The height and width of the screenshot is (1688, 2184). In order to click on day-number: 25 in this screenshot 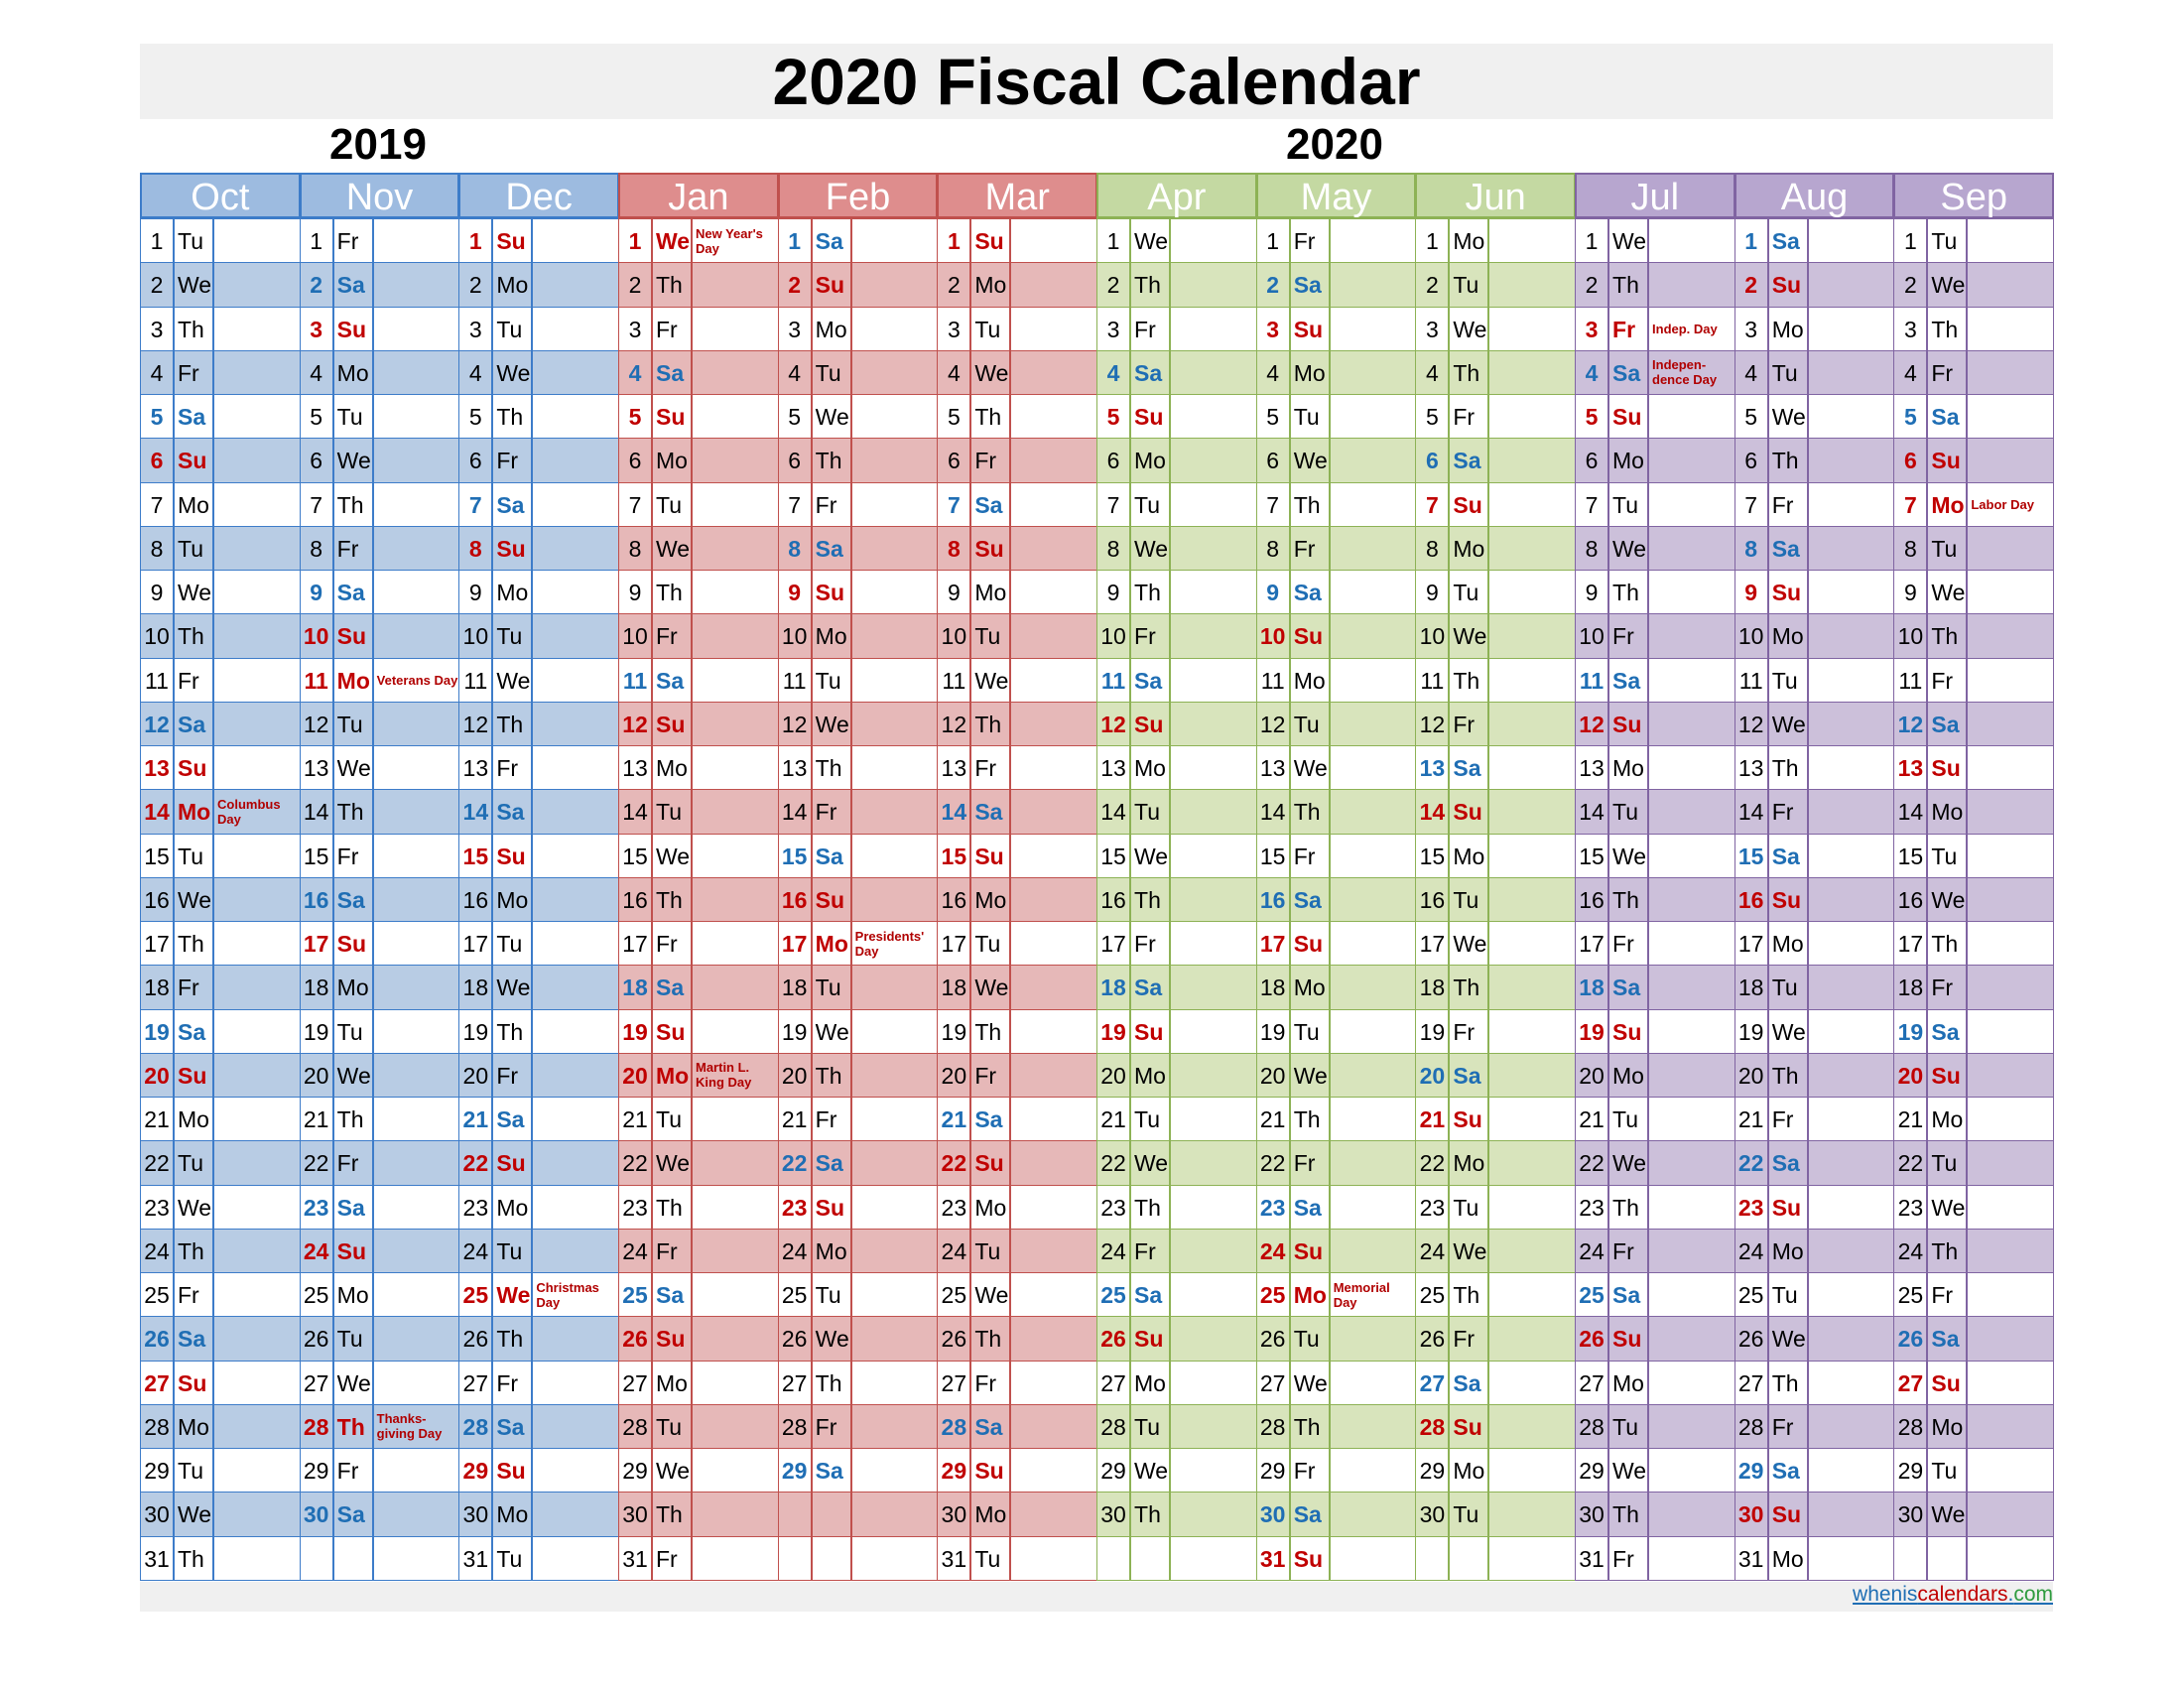, I will do `click(475, 1295)`.